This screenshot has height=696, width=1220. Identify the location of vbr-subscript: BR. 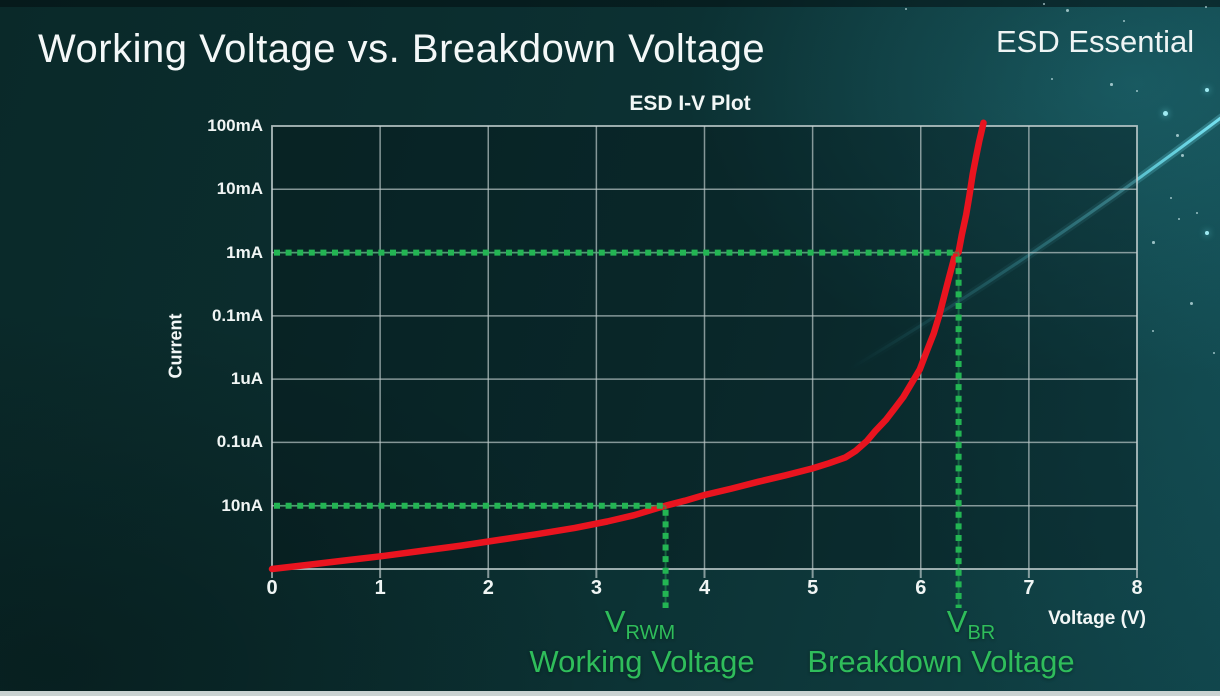
(981, 633).